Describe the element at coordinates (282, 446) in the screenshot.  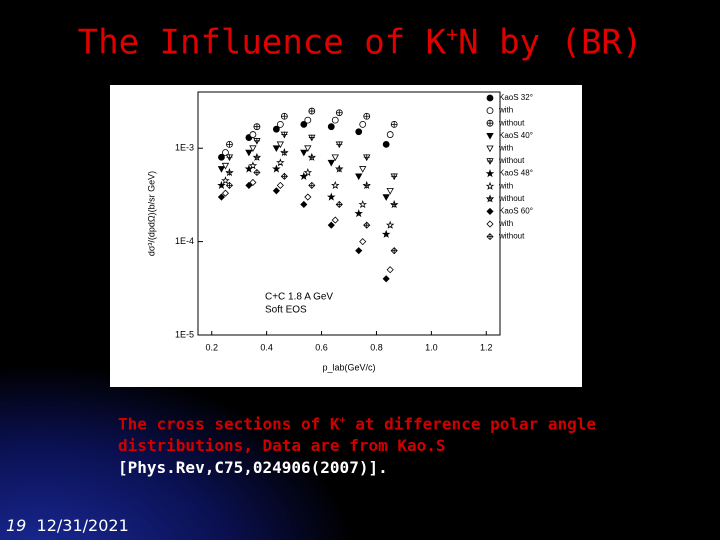
I see `caption-text: distributions, Data are from Kao.S` at that location.